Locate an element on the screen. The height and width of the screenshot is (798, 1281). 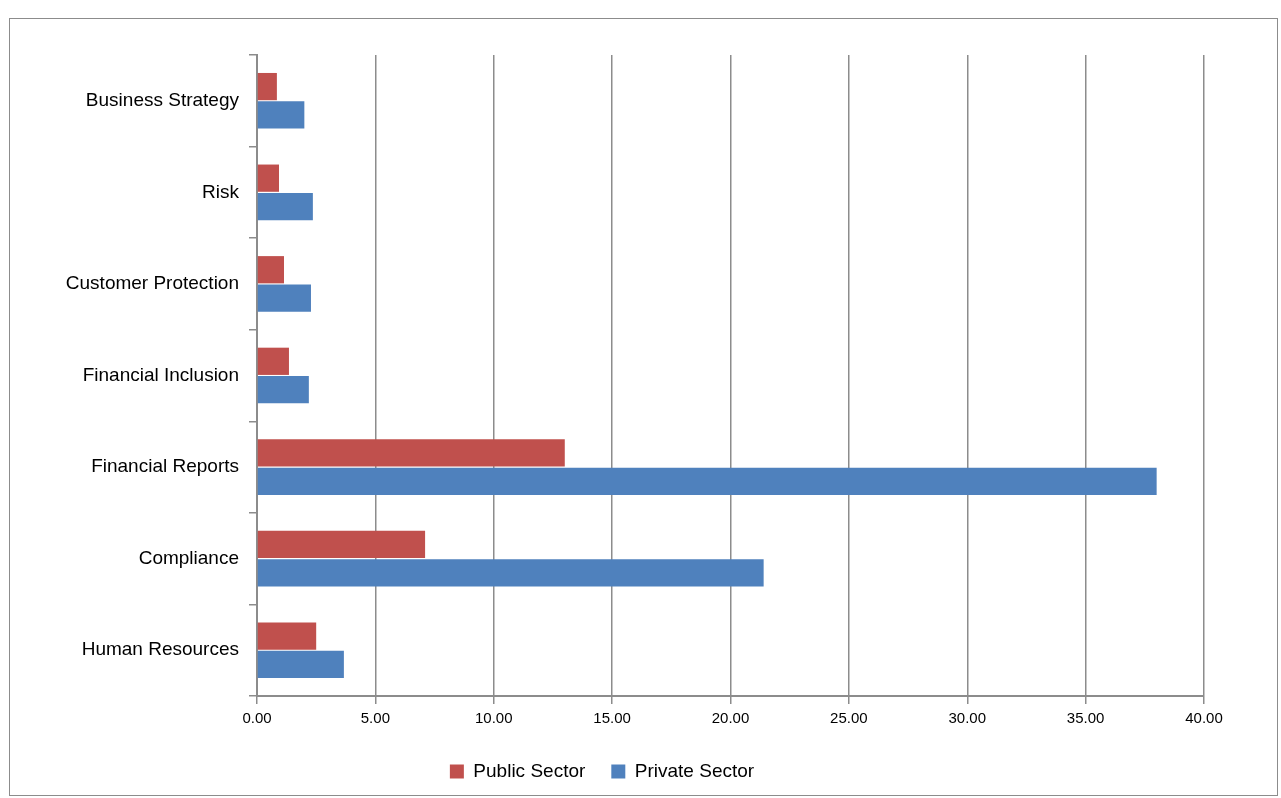
legend-label: Private Sector is located at coordinates (694, 770).